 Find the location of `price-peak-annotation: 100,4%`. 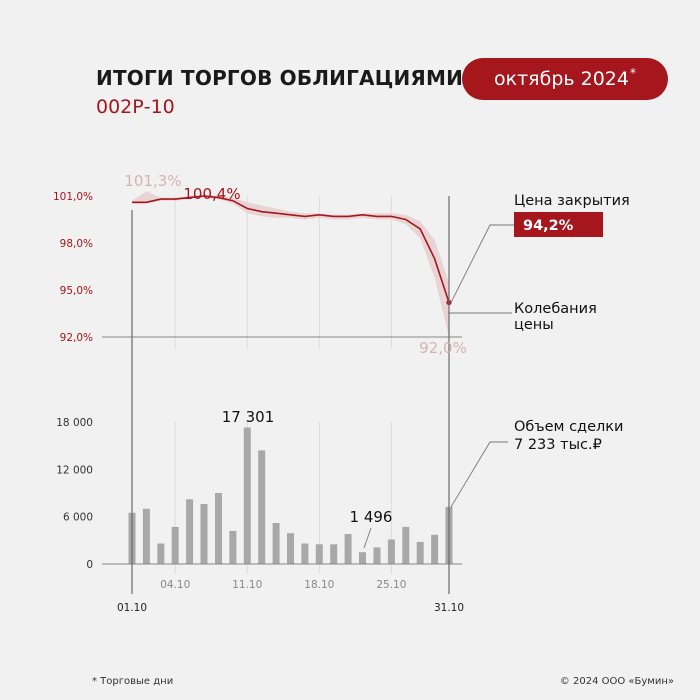

price-peak-annotation: 100,4% is located at coordinates (211, 194).